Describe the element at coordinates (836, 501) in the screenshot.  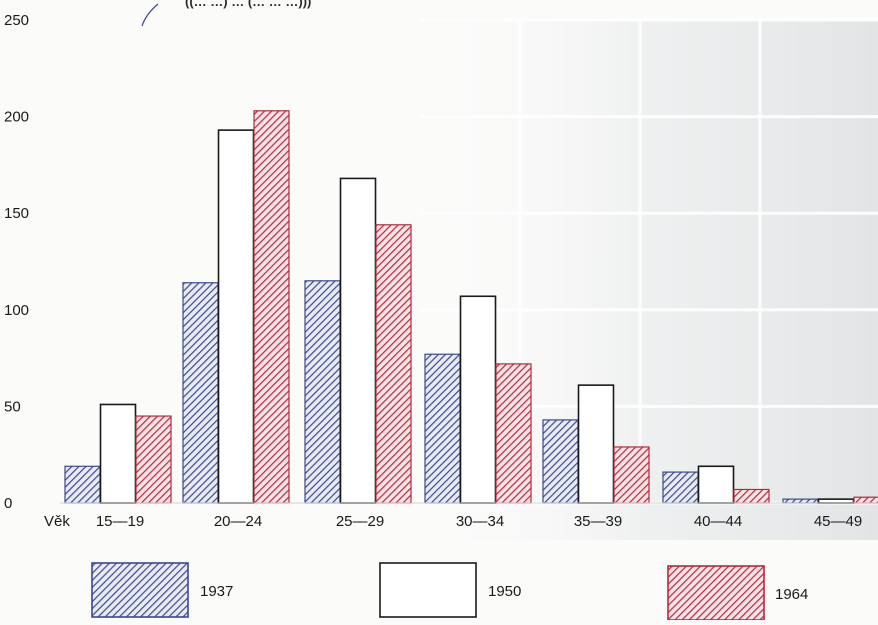
I see `bar-1950-45—49` at that location.